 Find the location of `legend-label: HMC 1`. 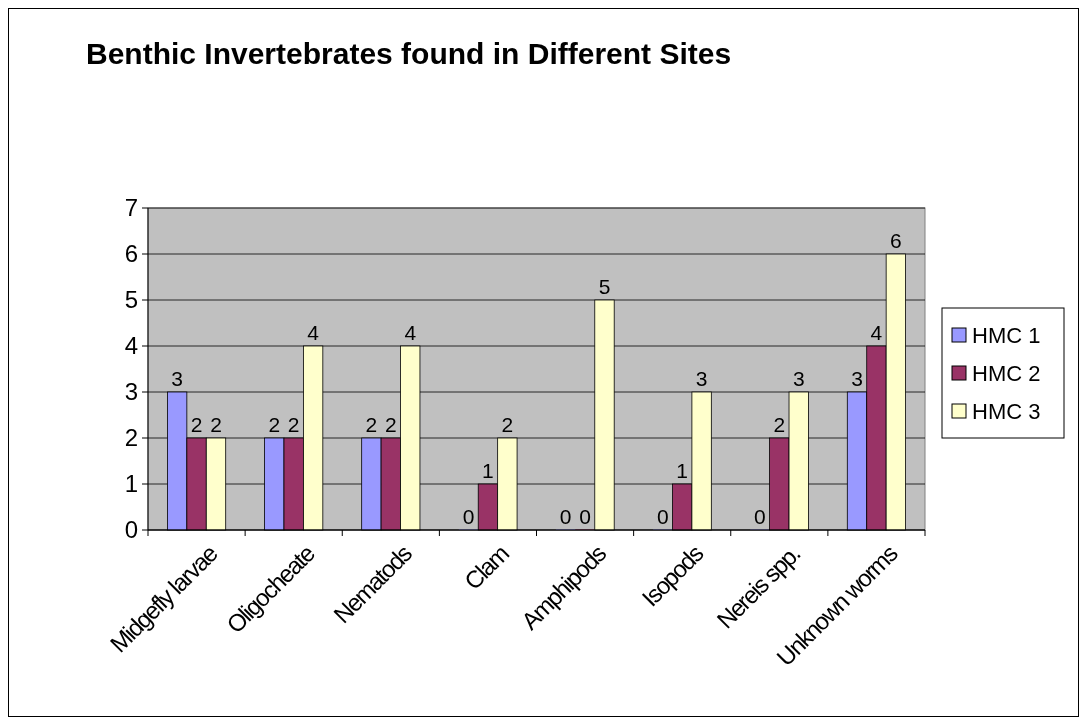

legend-label: HMC 1 is located at coordinates (1006, 335).